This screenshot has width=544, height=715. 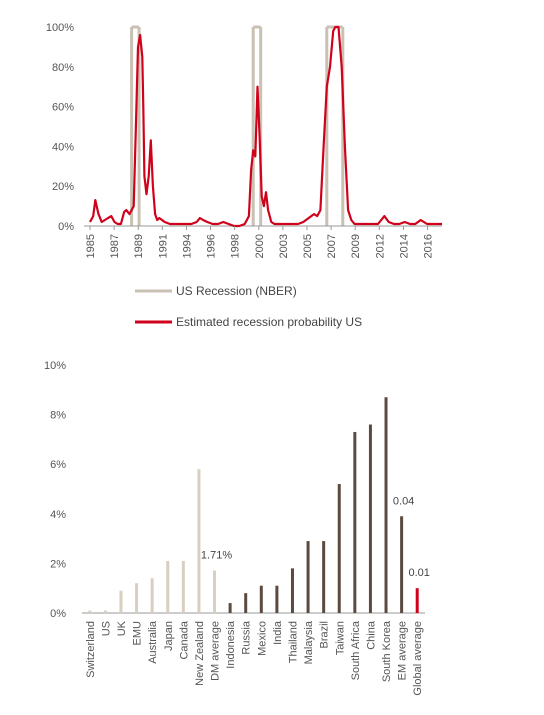 What do you see at coordinates (284, 246) in the screenshot?
I see `line-x-tick-2003: 2003` at bounding box center [284, 246].